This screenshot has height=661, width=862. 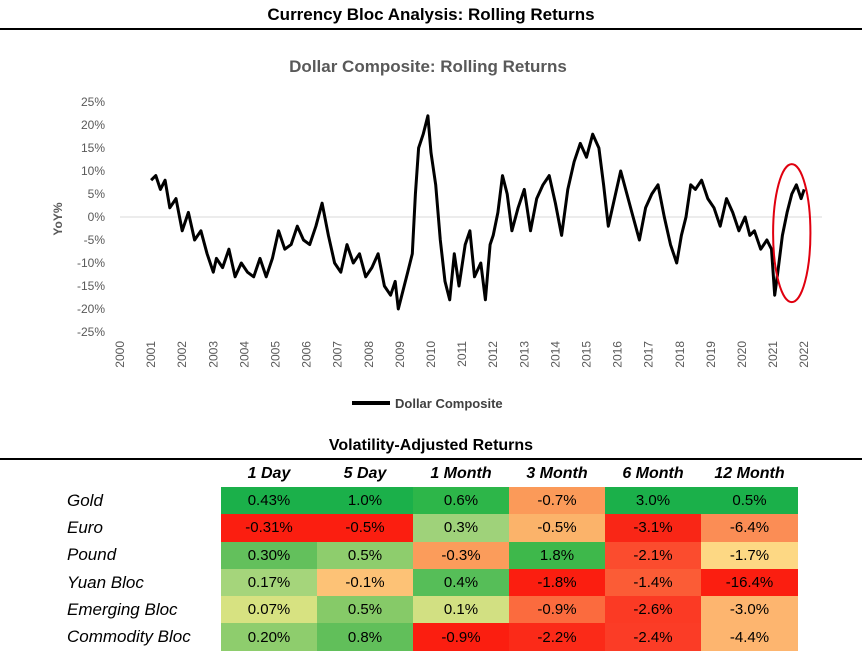 What do you see at coordinates (653, 555) in the screenshot?
I see `value-cell: -2.1%` at bounding box center [653, 555].